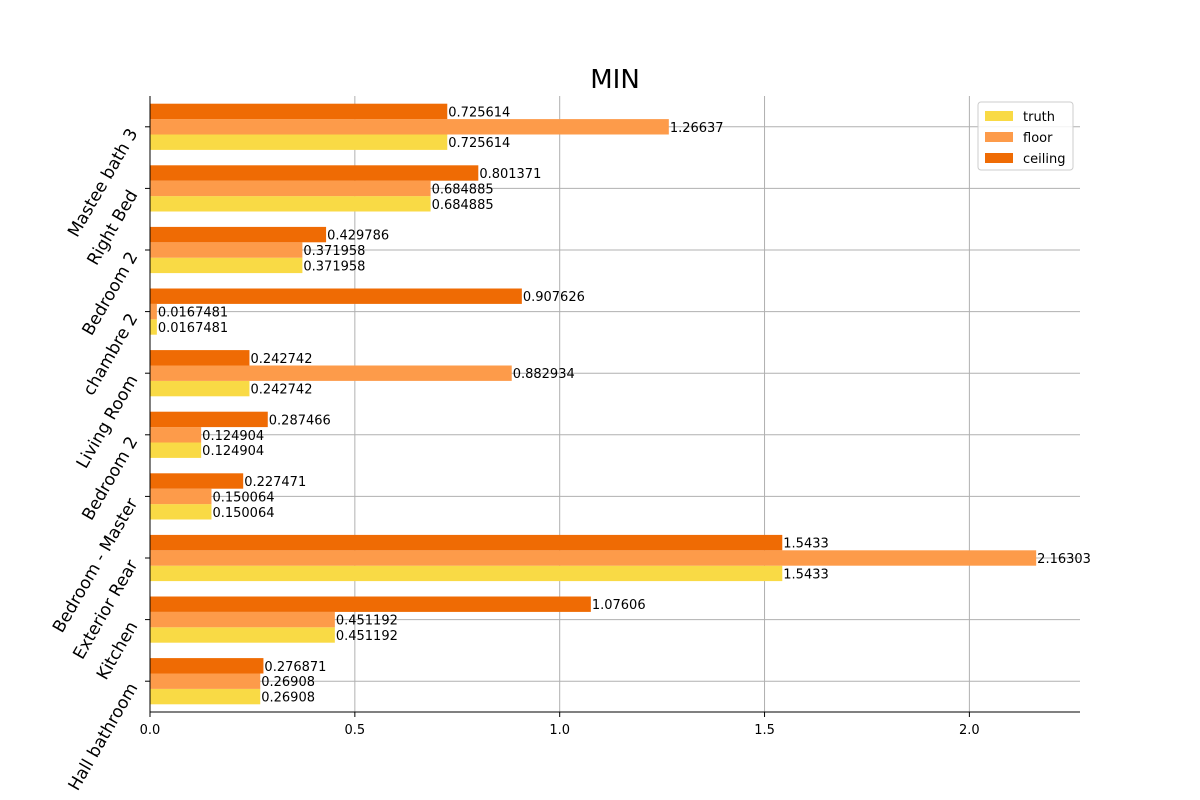 This screenshot has width=1200, height=800. Describe the element at coordinates (1044, 159) in the screenshot. I see `legend-label-ceiling: ceiling` at that location.